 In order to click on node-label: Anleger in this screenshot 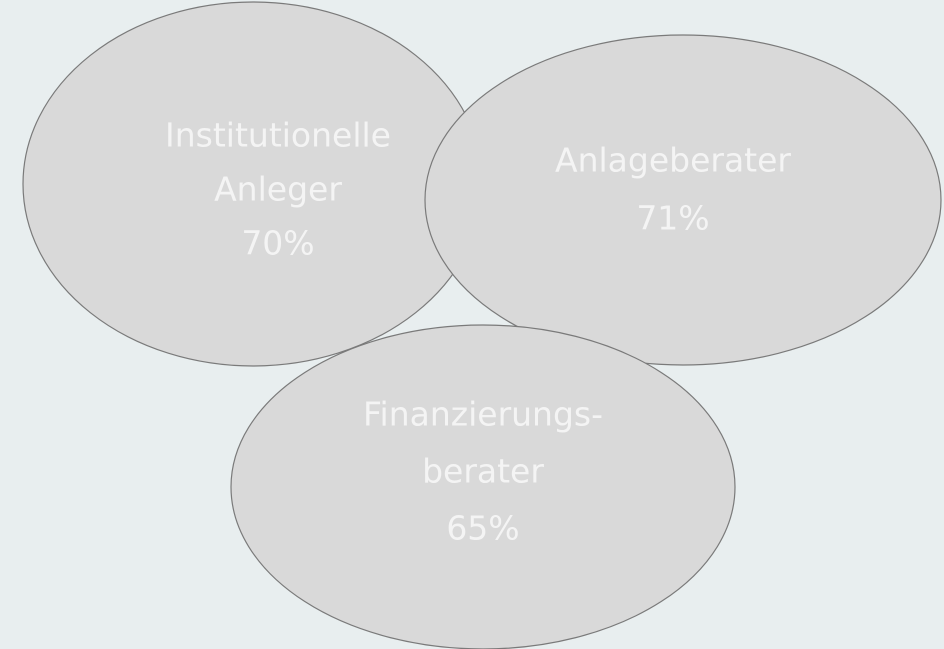, I will do `click(278, 189)`.